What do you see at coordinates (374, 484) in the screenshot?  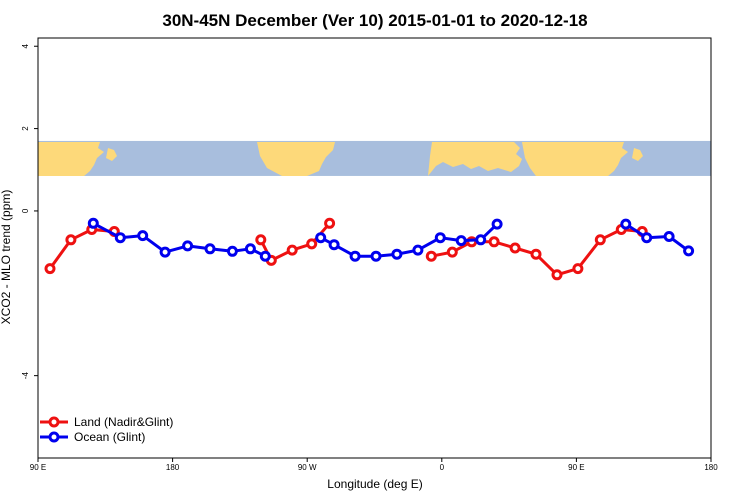 I see `x-axis-label: Longitude (deg E)` at bounding box center [374, 484].